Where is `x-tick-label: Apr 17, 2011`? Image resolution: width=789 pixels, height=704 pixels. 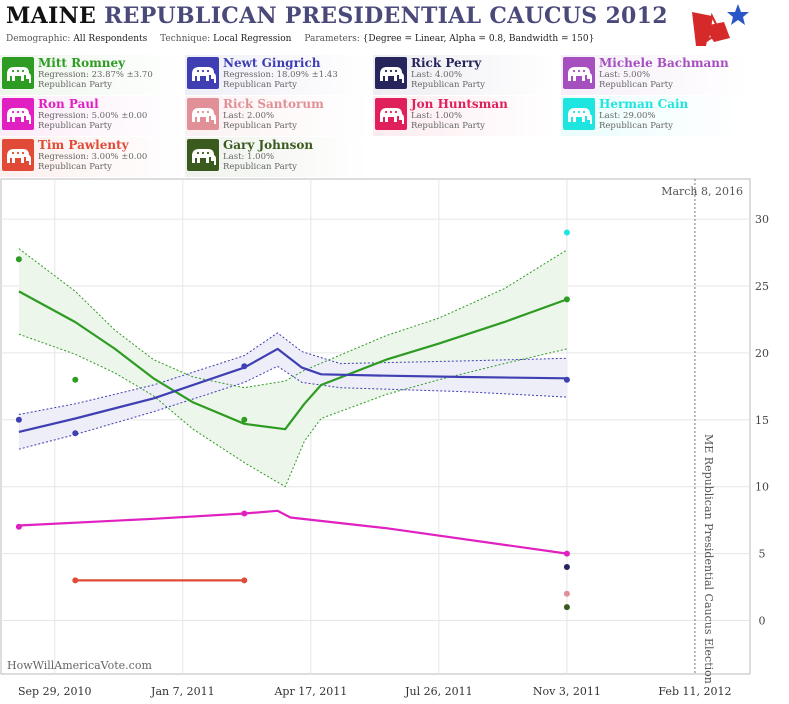 x-tick-label: Apr 17, 2011 is located at coordinates (310, 691).